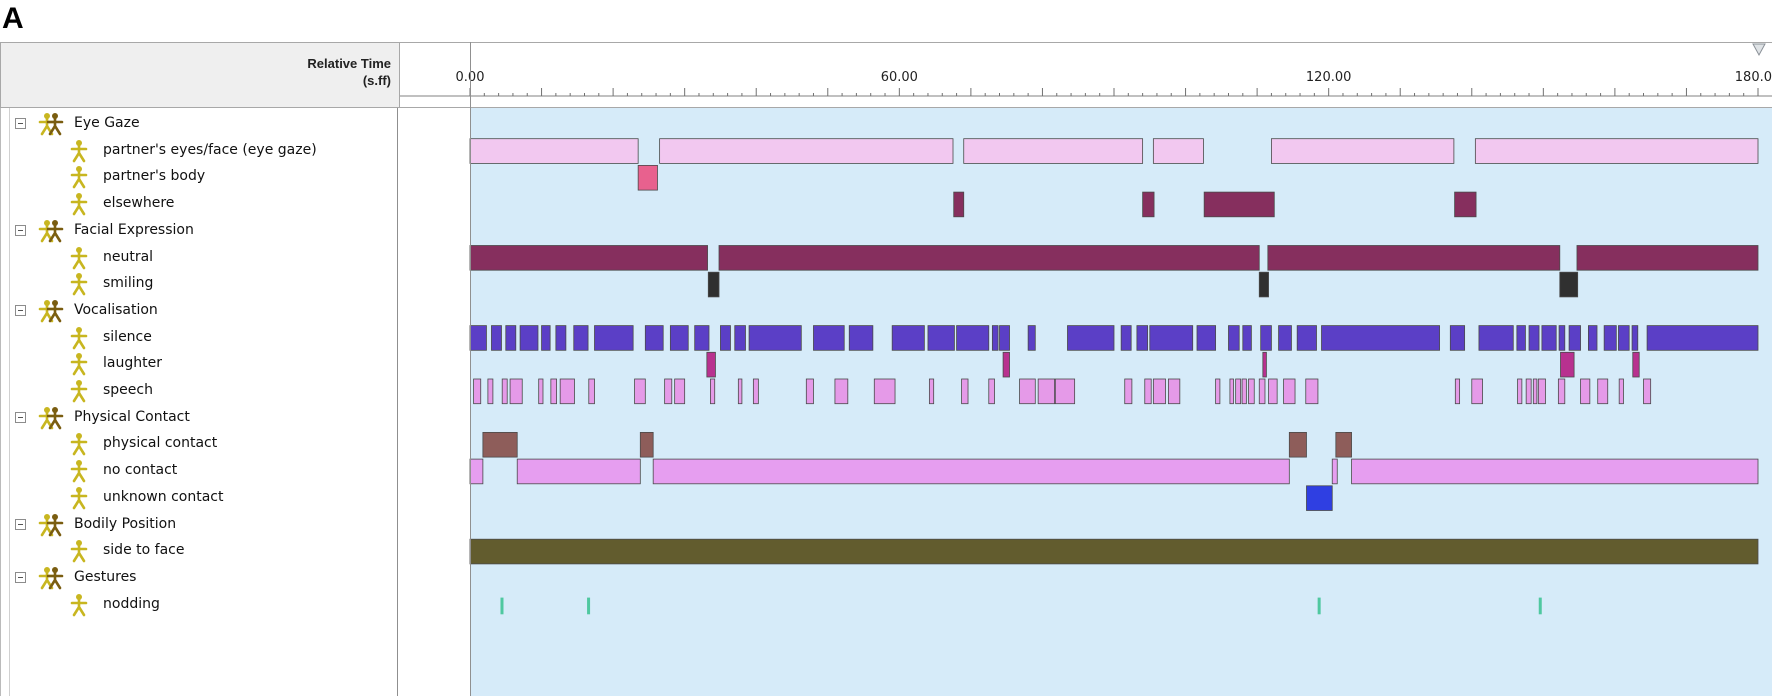 The image size is (1772, 696). Describe the element at coordinates (200, 338) in the screenshot. I see `tree-item-silence: silence` at that location.